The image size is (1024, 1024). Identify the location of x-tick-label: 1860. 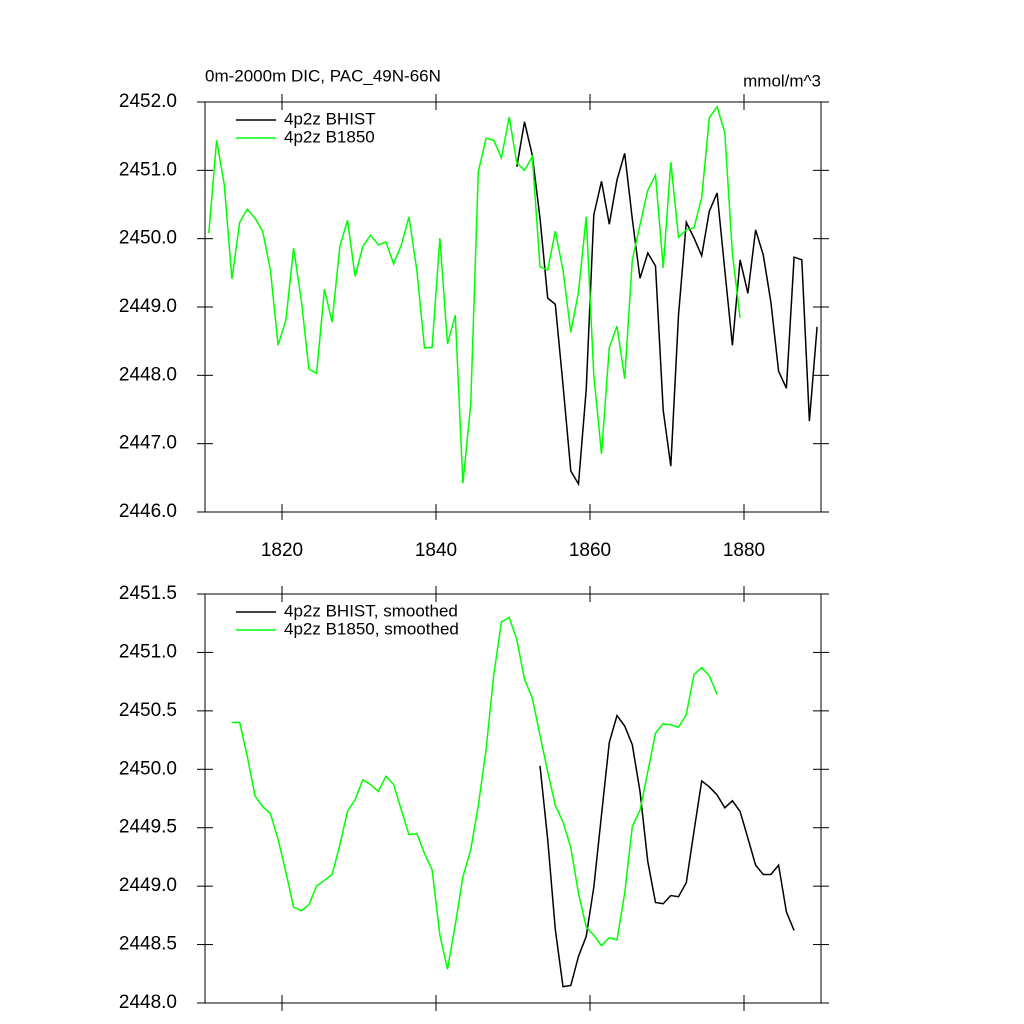
(590, 550).